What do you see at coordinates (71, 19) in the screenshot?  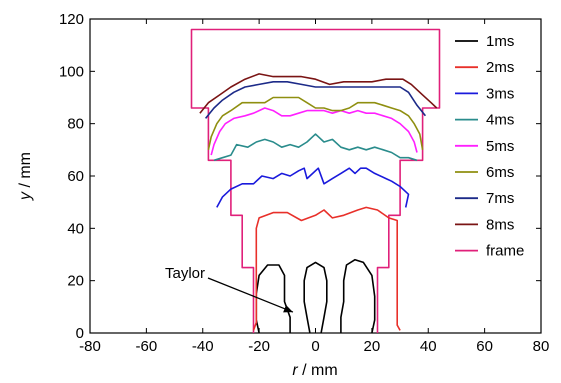 I see `y-tick-label: 120` at bounding box center [71, 19].